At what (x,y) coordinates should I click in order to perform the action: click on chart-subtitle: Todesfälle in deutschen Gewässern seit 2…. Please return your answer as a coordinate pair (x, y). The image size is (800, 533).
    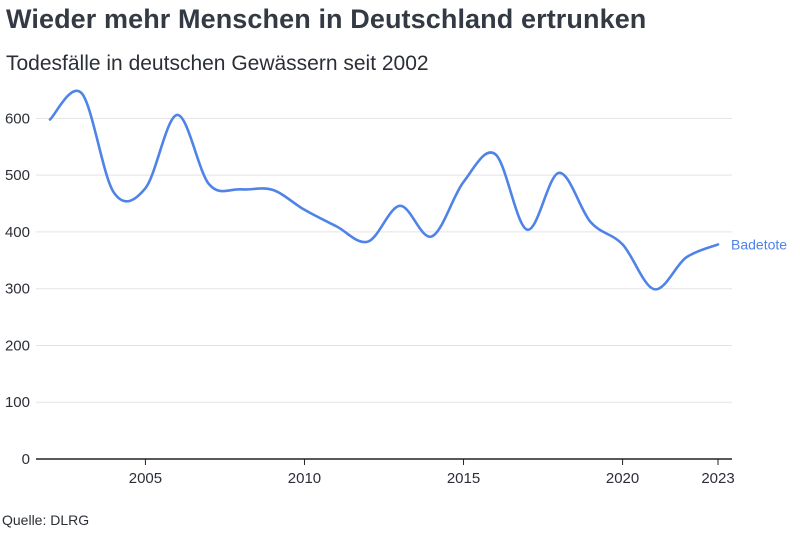
    Looking at the image, I should click on (217, 63).